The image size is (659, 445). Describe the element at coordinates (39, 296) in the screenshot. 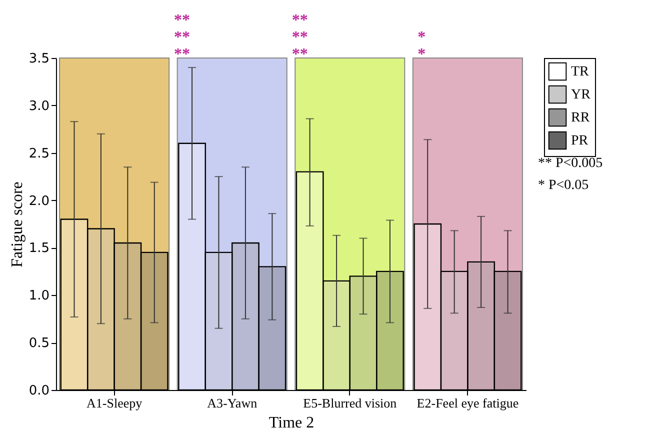

I see `y-tick-label: 1.0` at that location.